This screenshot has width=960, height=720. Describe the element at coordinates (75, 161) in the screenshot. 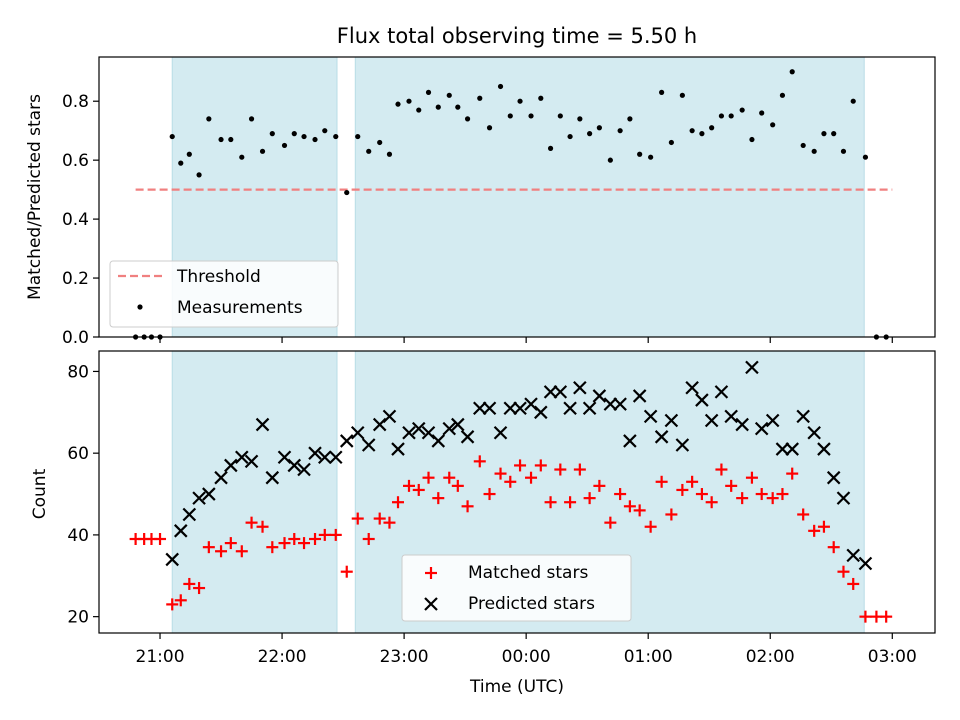

I see `ratio-y-tick-label: 0.6` at that location.